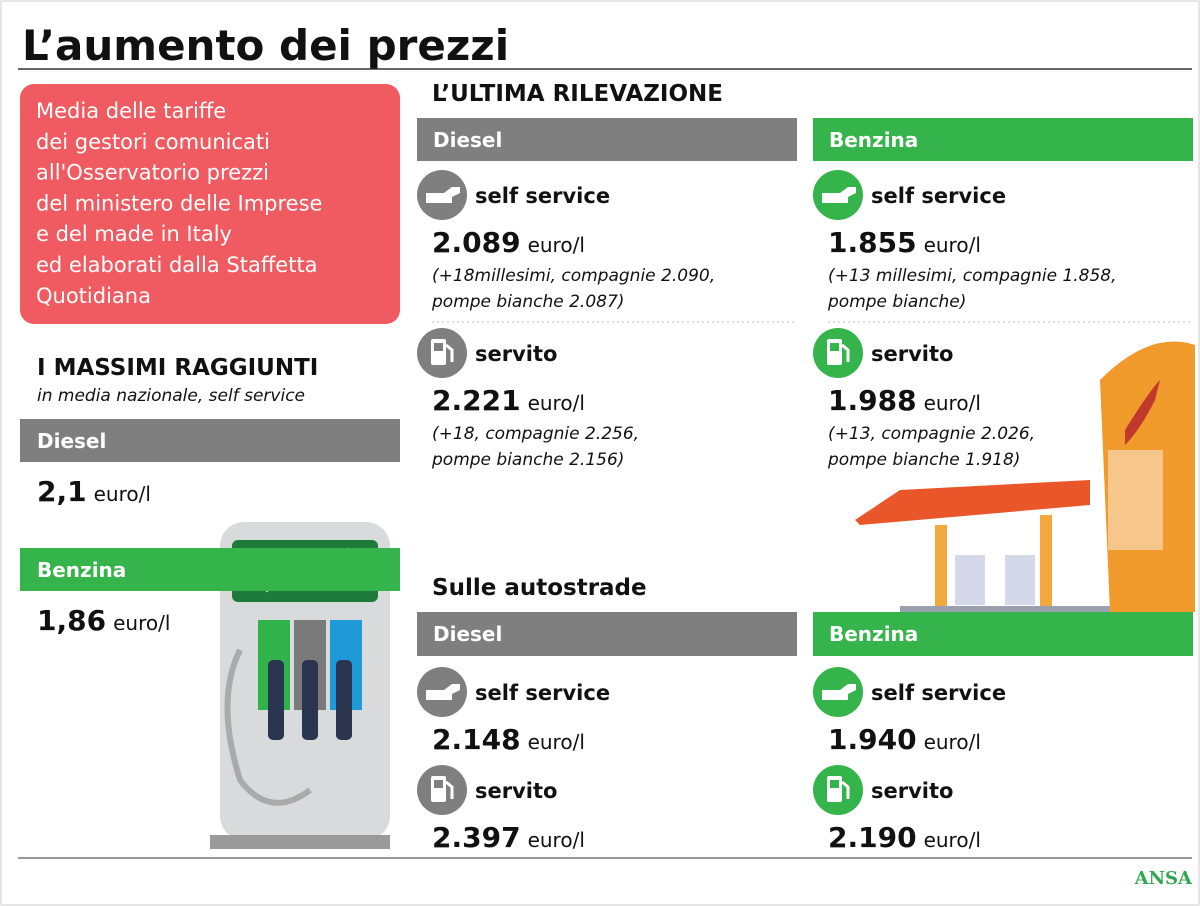 The image size is (1200, 906). What do you see at coordinates (872, 837) in the screenshot?
I see `price-value: 2.190` at bounding box center [872, 837].